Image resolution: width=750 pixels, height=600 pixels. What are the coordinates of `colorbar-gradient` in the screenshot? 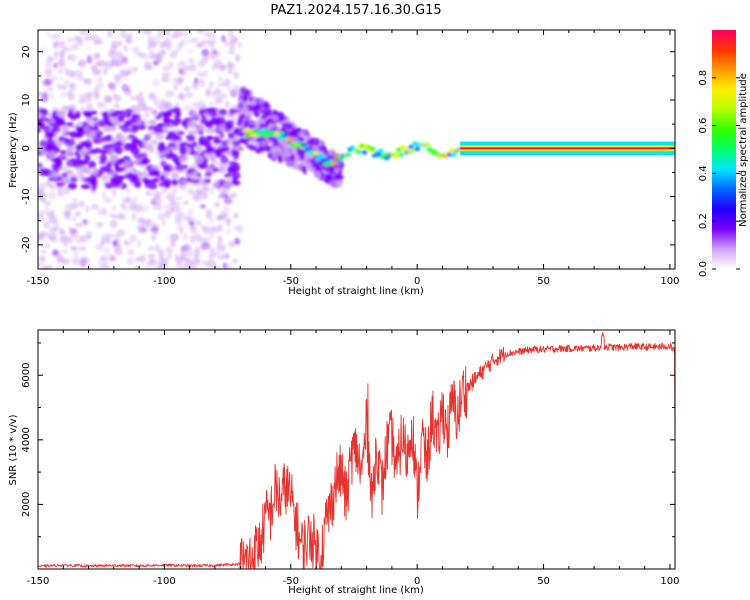 It's located at (724, 149).